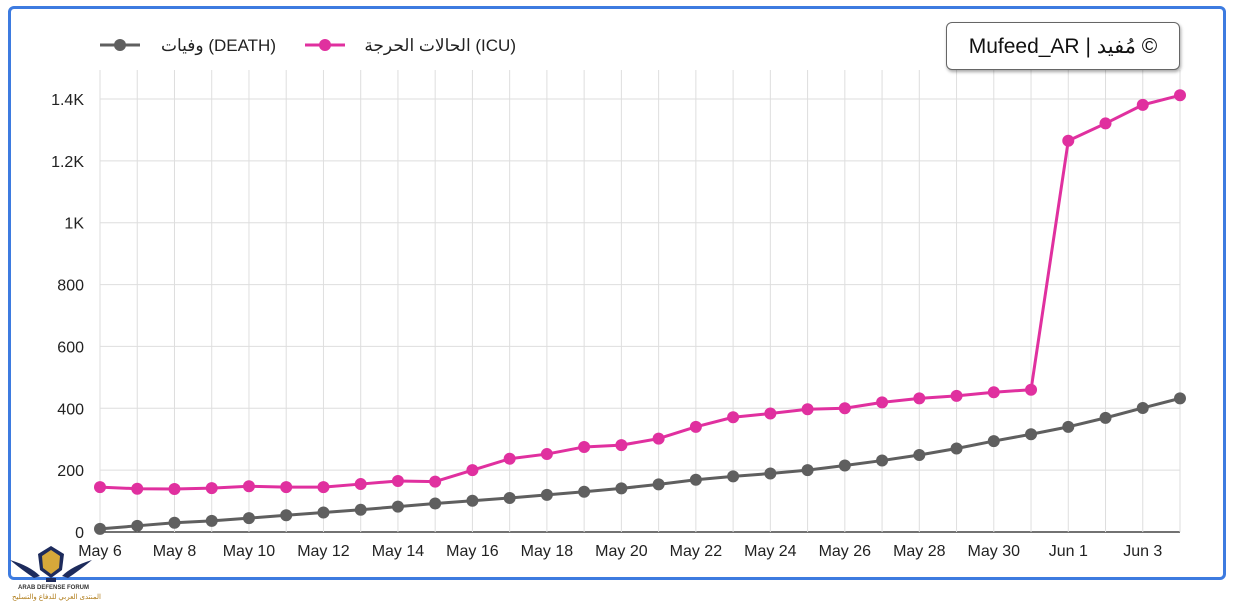 Image resolution: width=1242 pixels, height=604 pixels. Describe the element at coordinates (696, 551) in the screenshot. I see `x-tick-label: May 22` at that location.